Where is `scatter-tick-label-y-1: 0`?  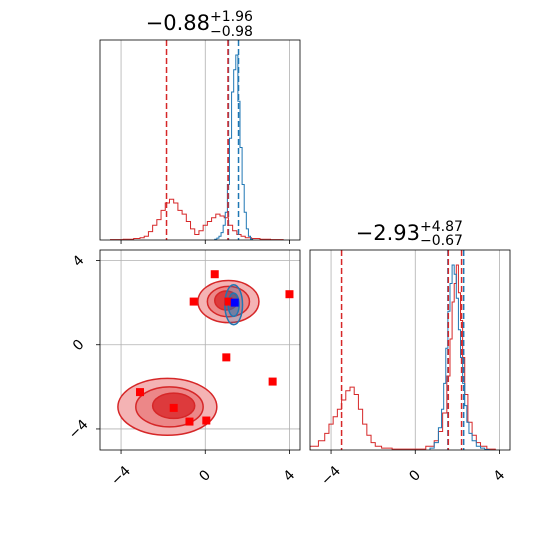
scatter-tick-label-y-1: 0 is located at coordinates (79, 346).